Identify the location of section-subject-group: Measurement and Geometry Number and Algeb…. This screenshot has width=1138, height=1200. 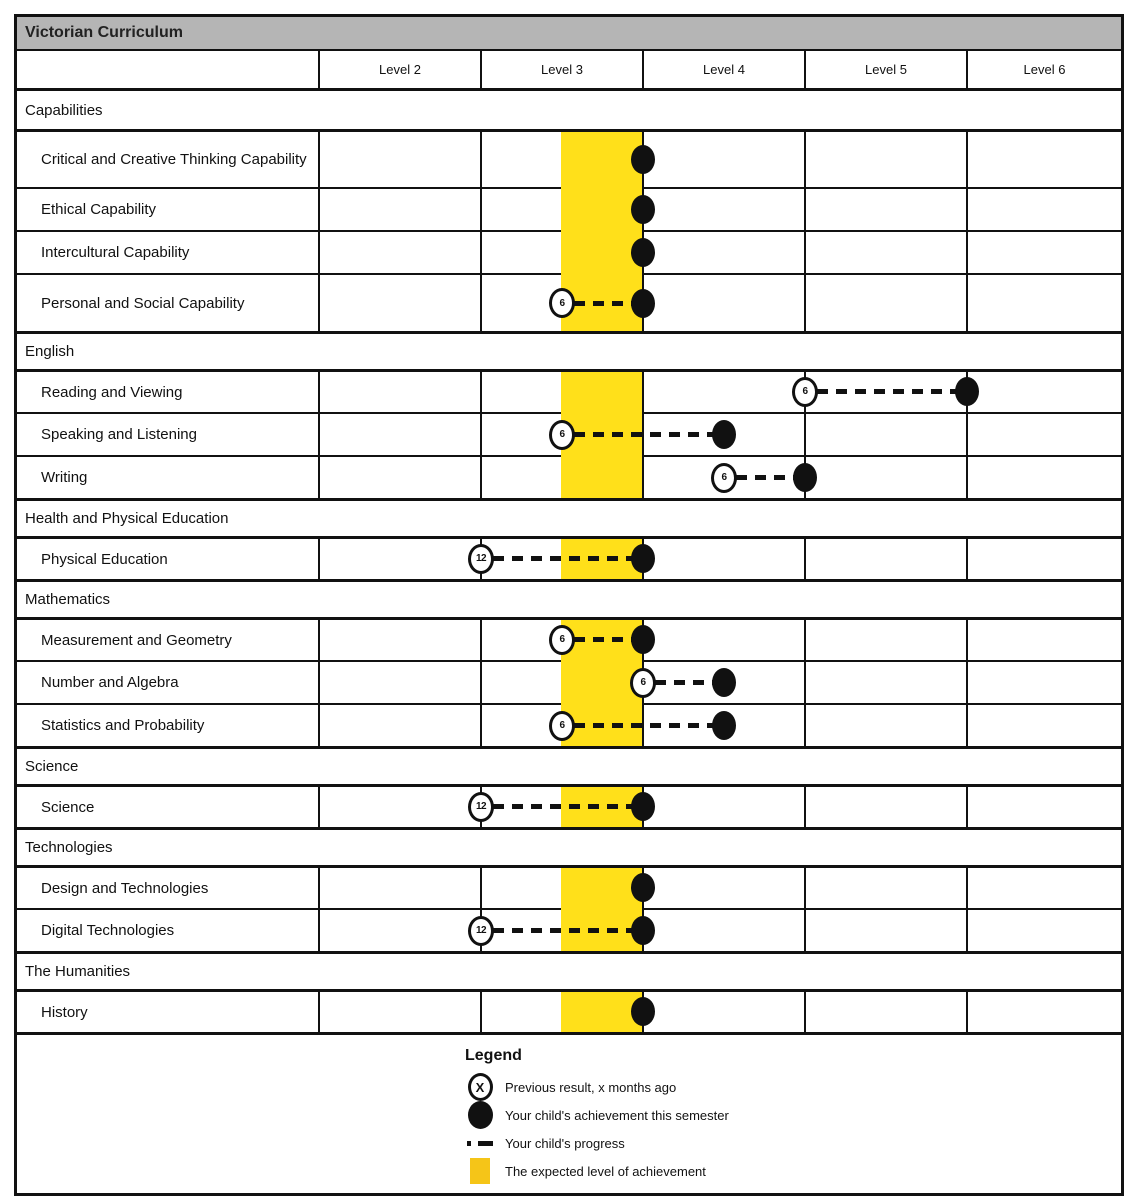
(569, 681).